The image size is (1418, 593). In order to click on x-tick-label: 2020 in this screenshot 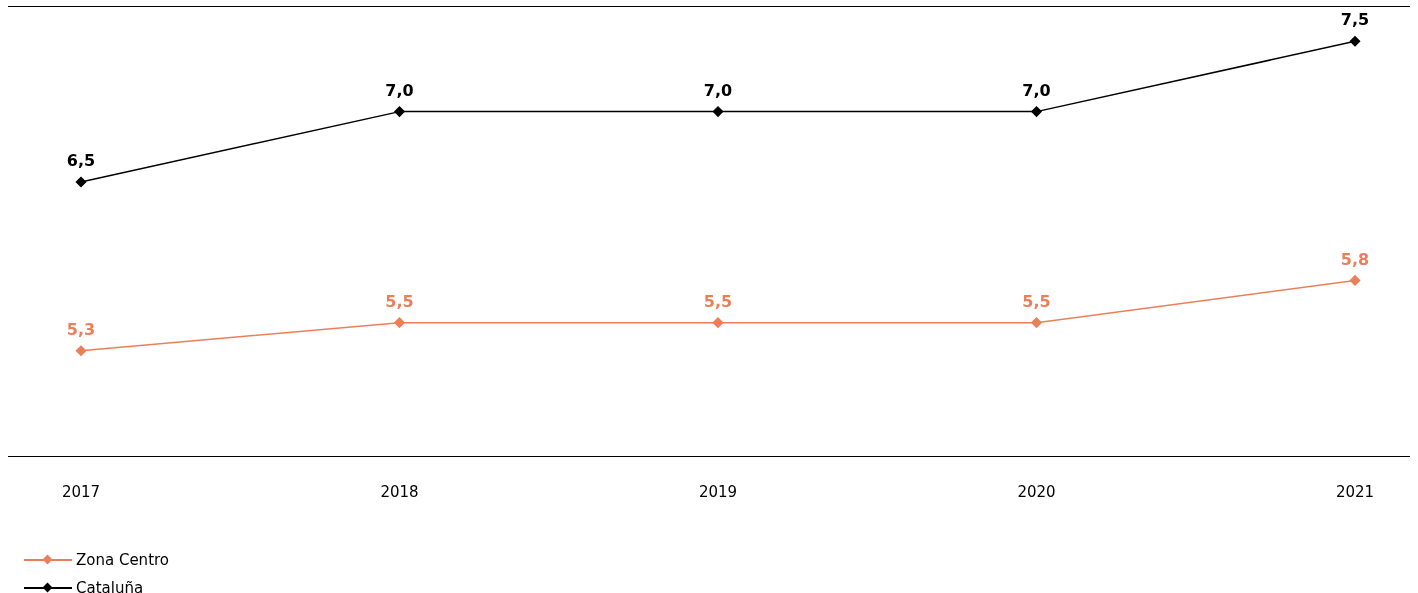, I will do `click(1036, 491)`.